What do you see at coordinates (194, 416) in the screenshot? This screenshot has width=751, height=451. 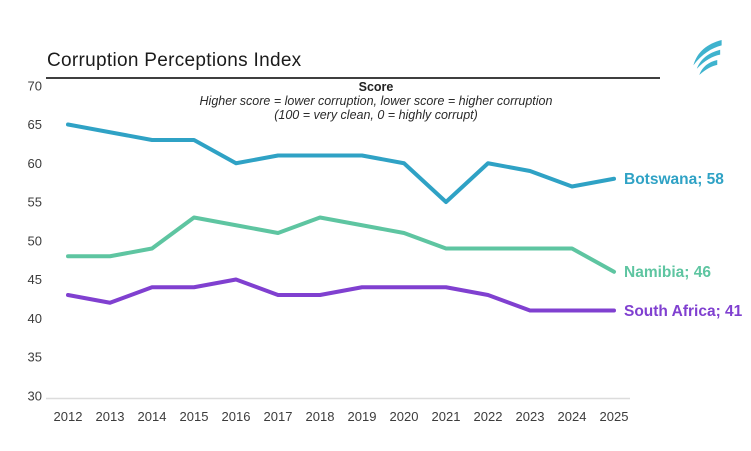 I see `x-tick-2015: 2015` at bounding box center [194, 416].